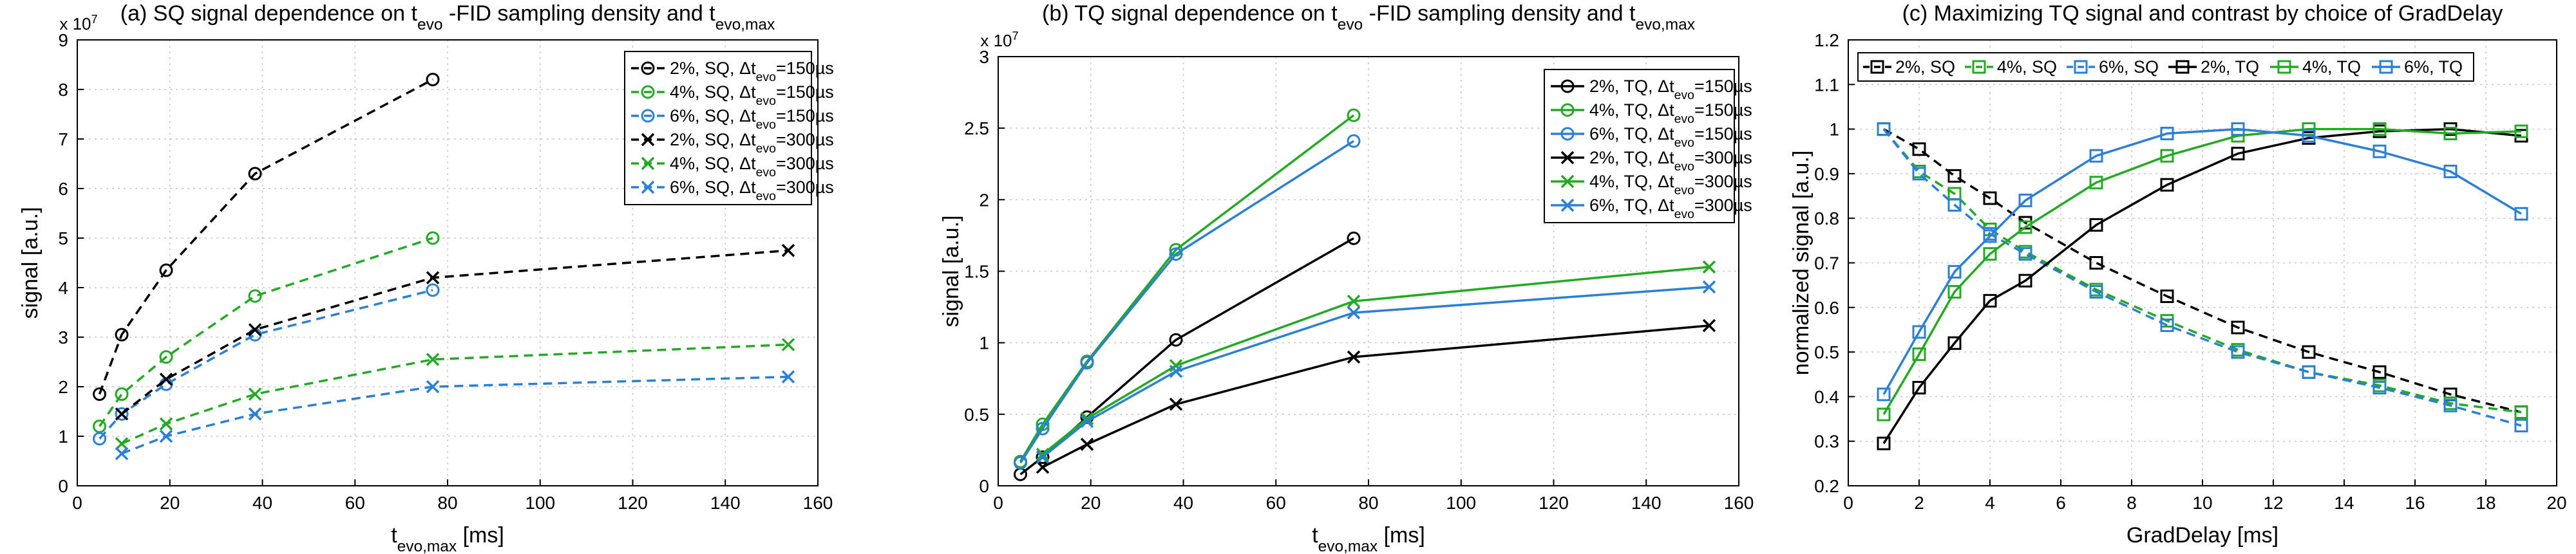  Describe the element at coordinates (1826, 218) in the screenshot. I see `y-tick-label: 0.8` at that location.